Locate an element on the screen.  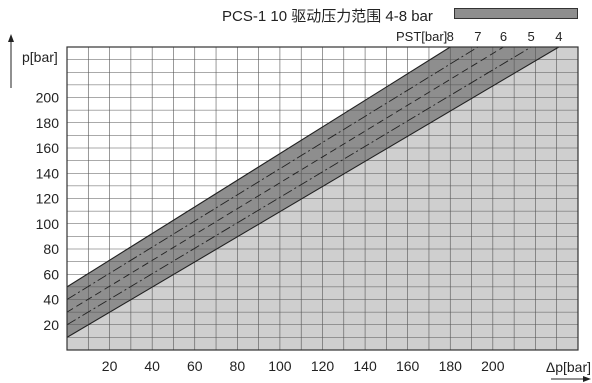
series-label-6: 6 is located at coordinates (503, 36).